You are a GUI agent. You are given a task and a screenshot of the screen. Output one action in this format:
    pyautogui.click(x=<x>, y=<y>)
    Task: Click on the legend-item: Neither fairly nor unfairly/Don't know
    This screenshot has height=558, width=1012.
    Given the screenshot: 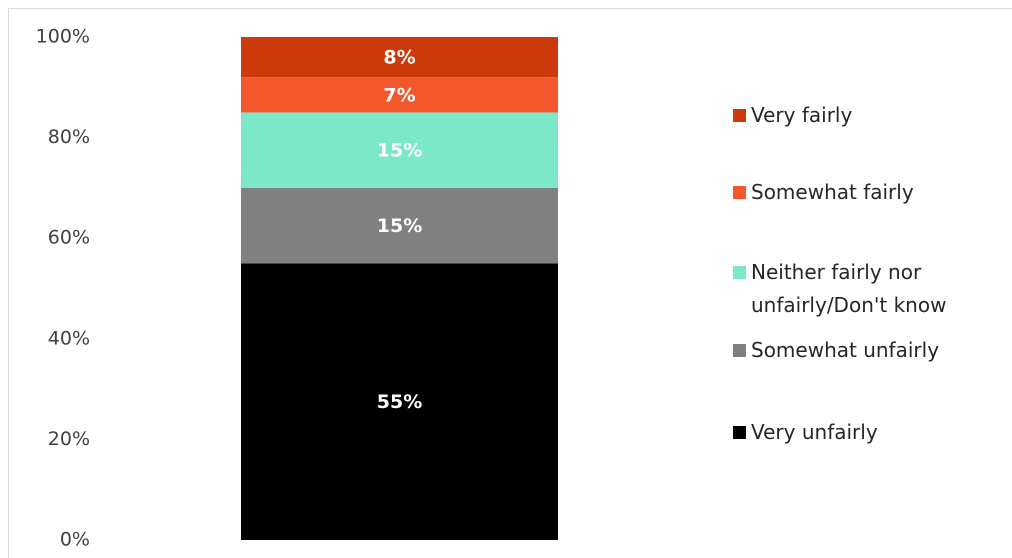 What is the action you would take?
    pyautogui.click(x=872, y=289)
    